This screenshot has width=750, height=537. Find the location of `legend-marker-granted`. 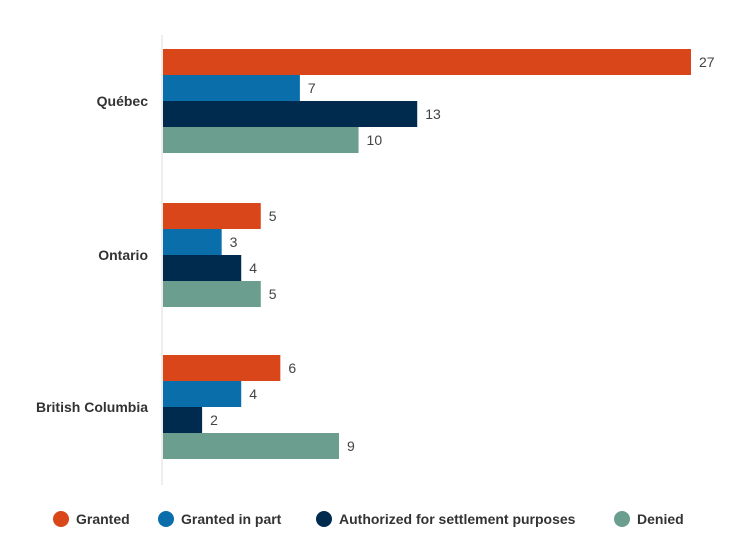

legend-marker-granted is located at coordinates (61, 519).